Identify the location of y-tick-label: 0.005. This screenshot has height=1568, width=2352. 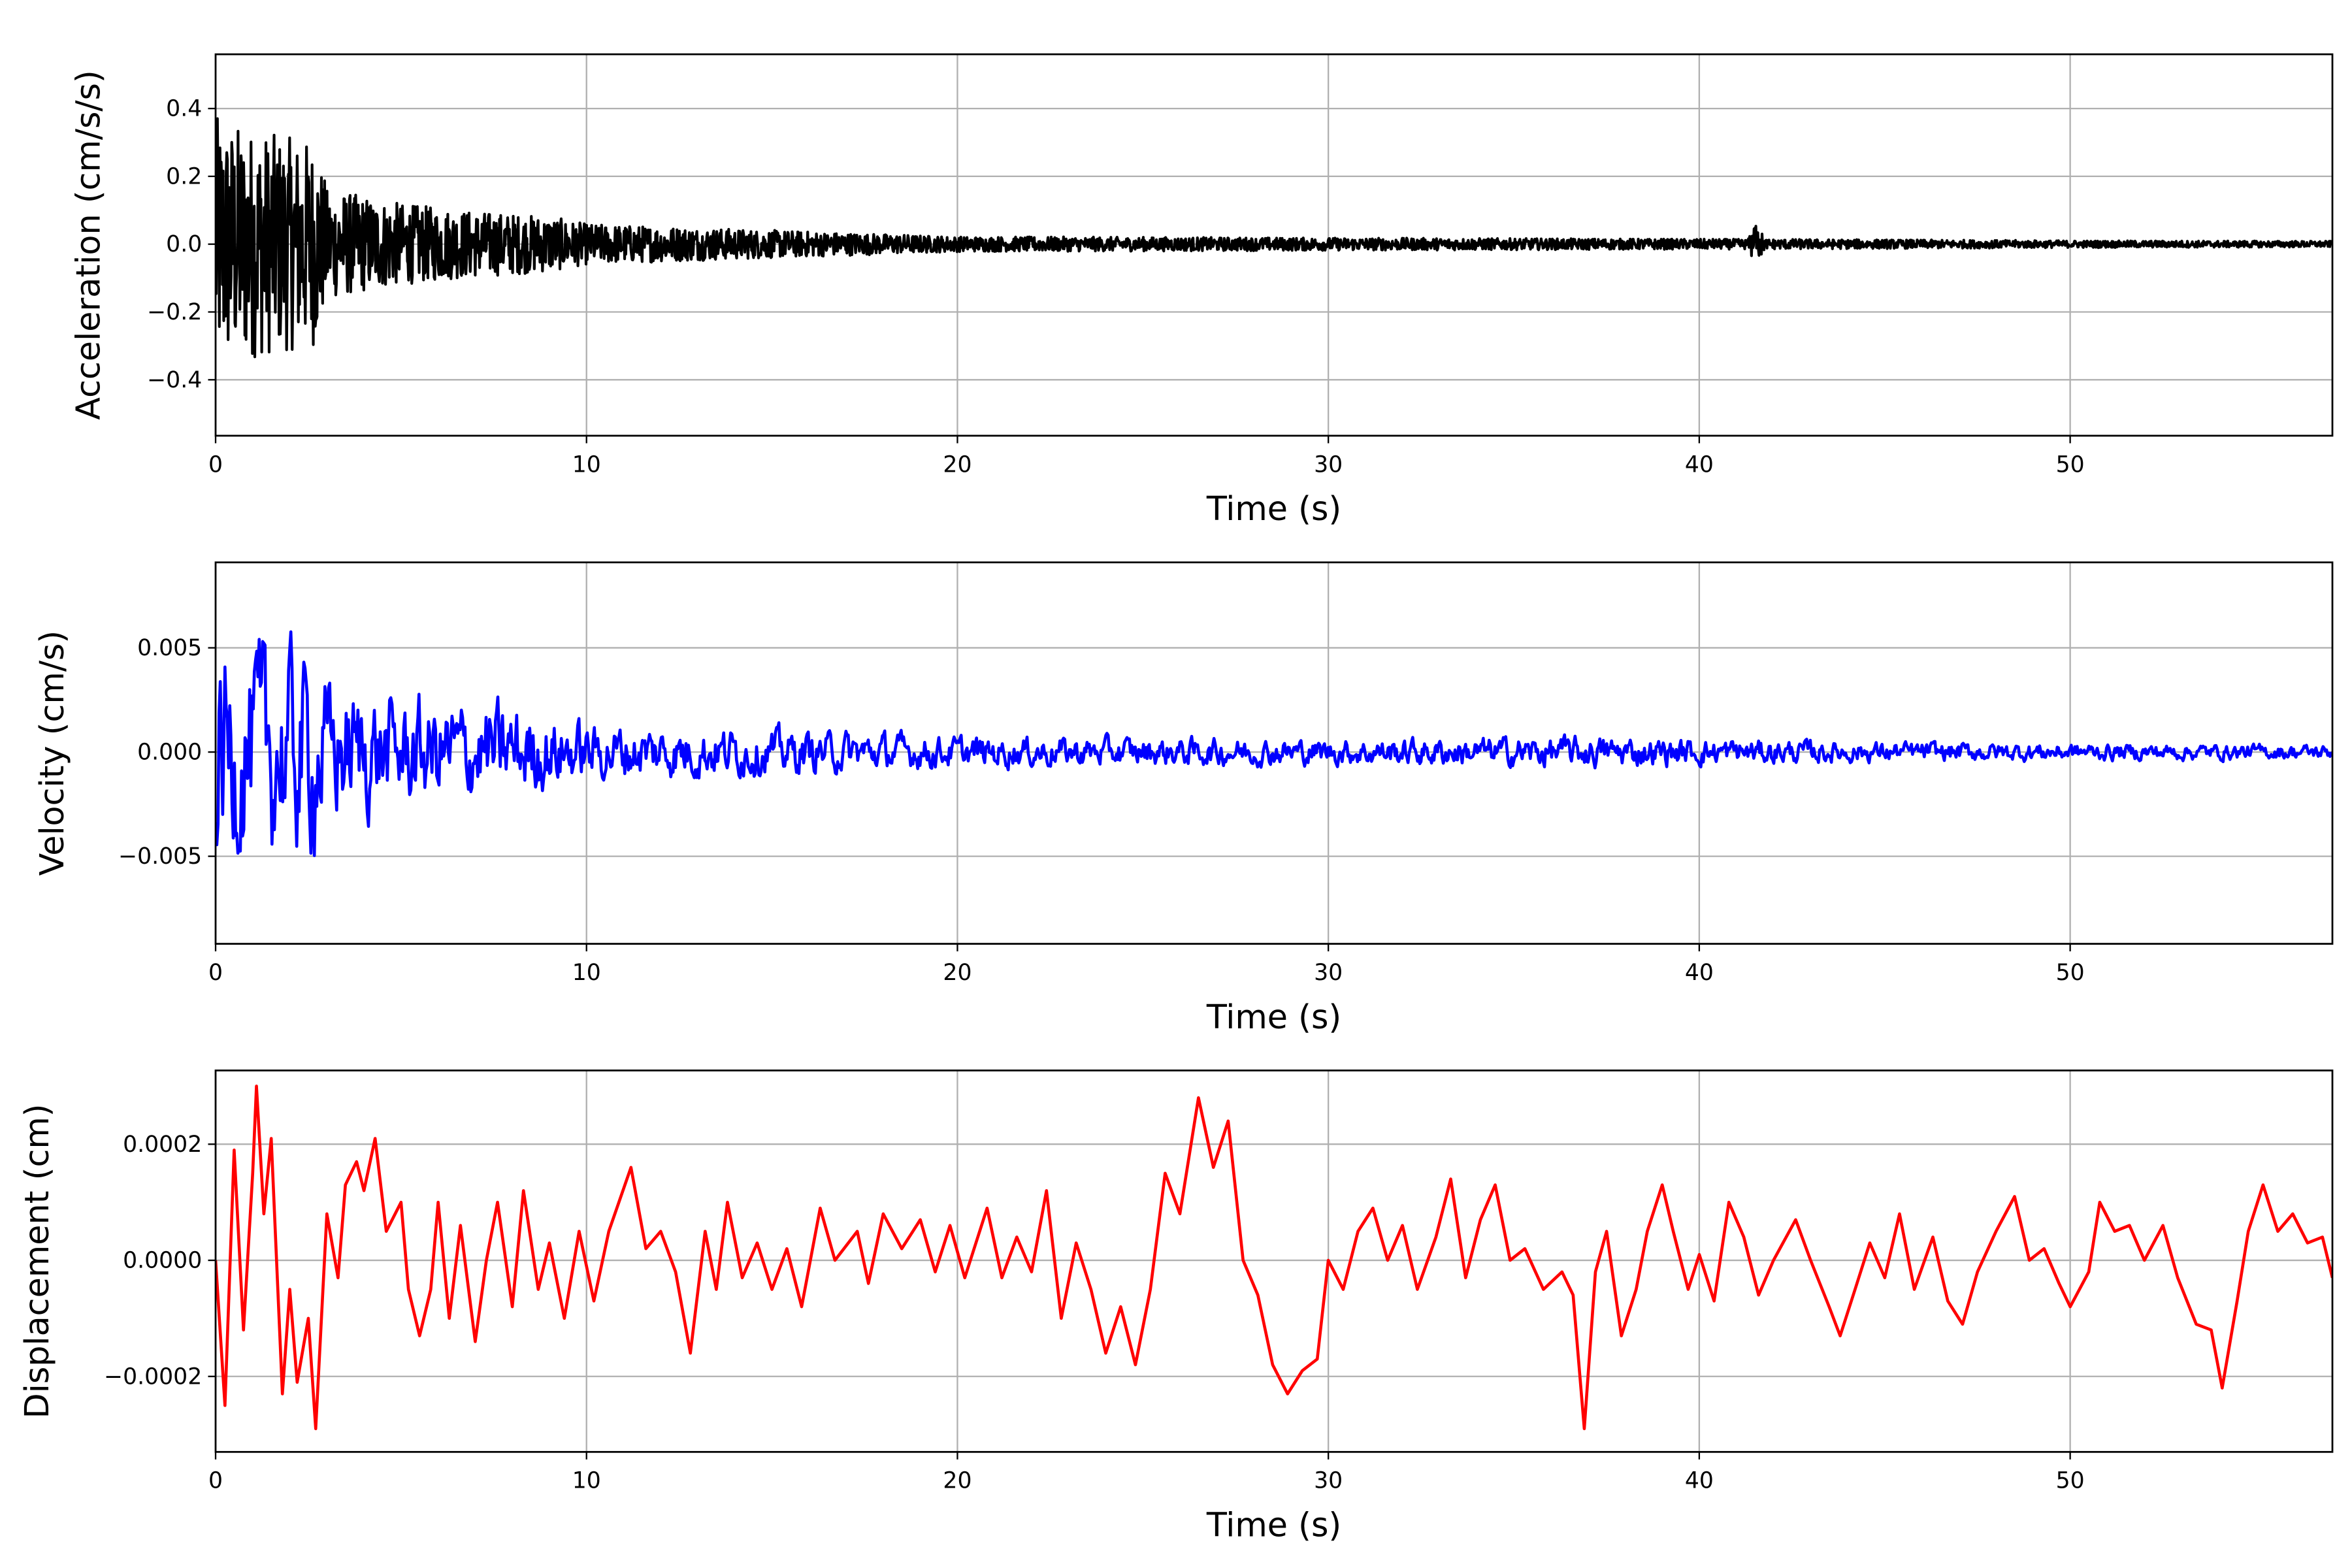
(169, 648).